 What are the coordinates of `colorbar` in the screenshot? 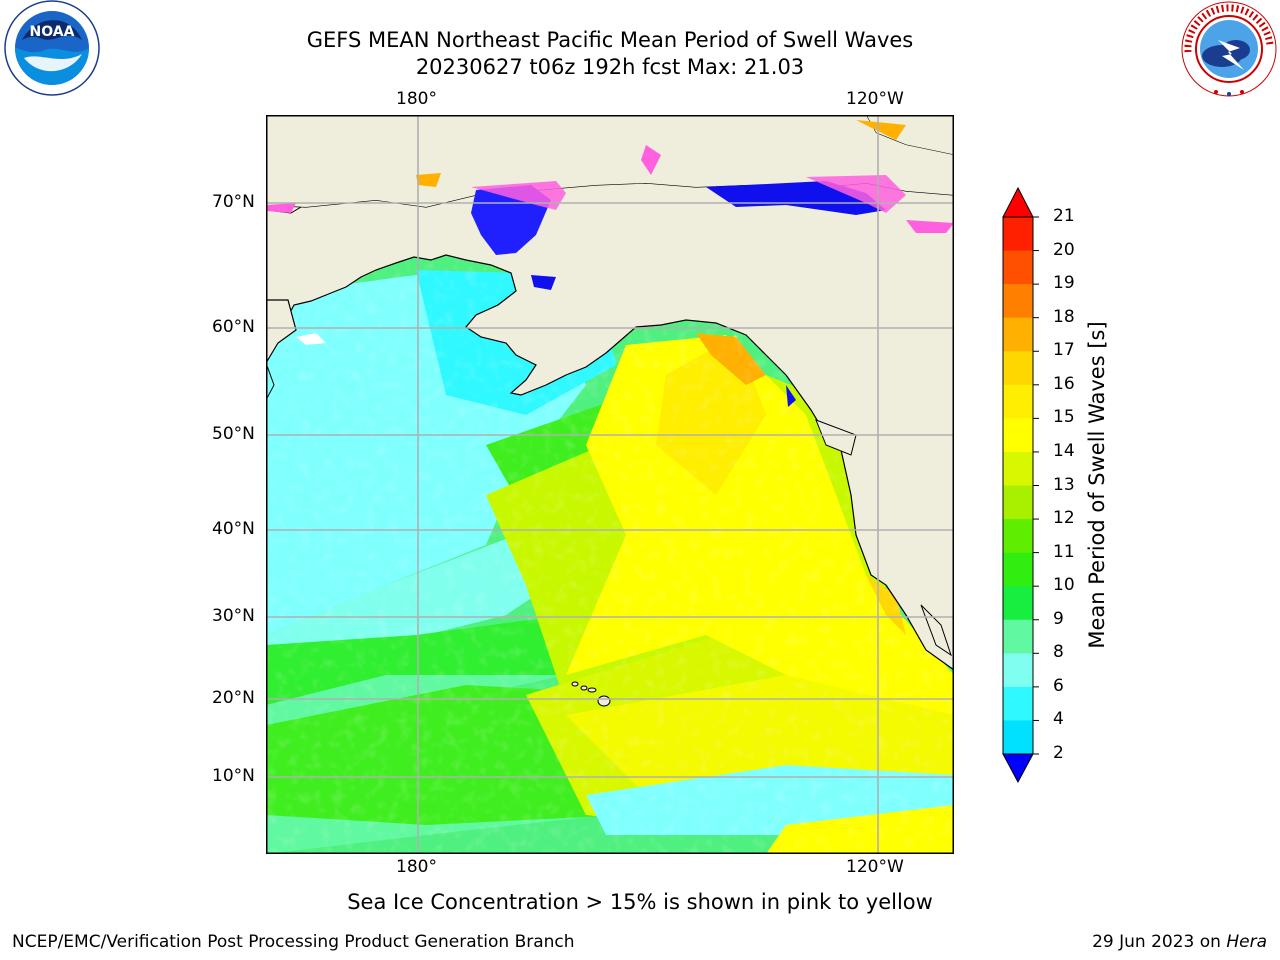 It's located at (1020, 485).